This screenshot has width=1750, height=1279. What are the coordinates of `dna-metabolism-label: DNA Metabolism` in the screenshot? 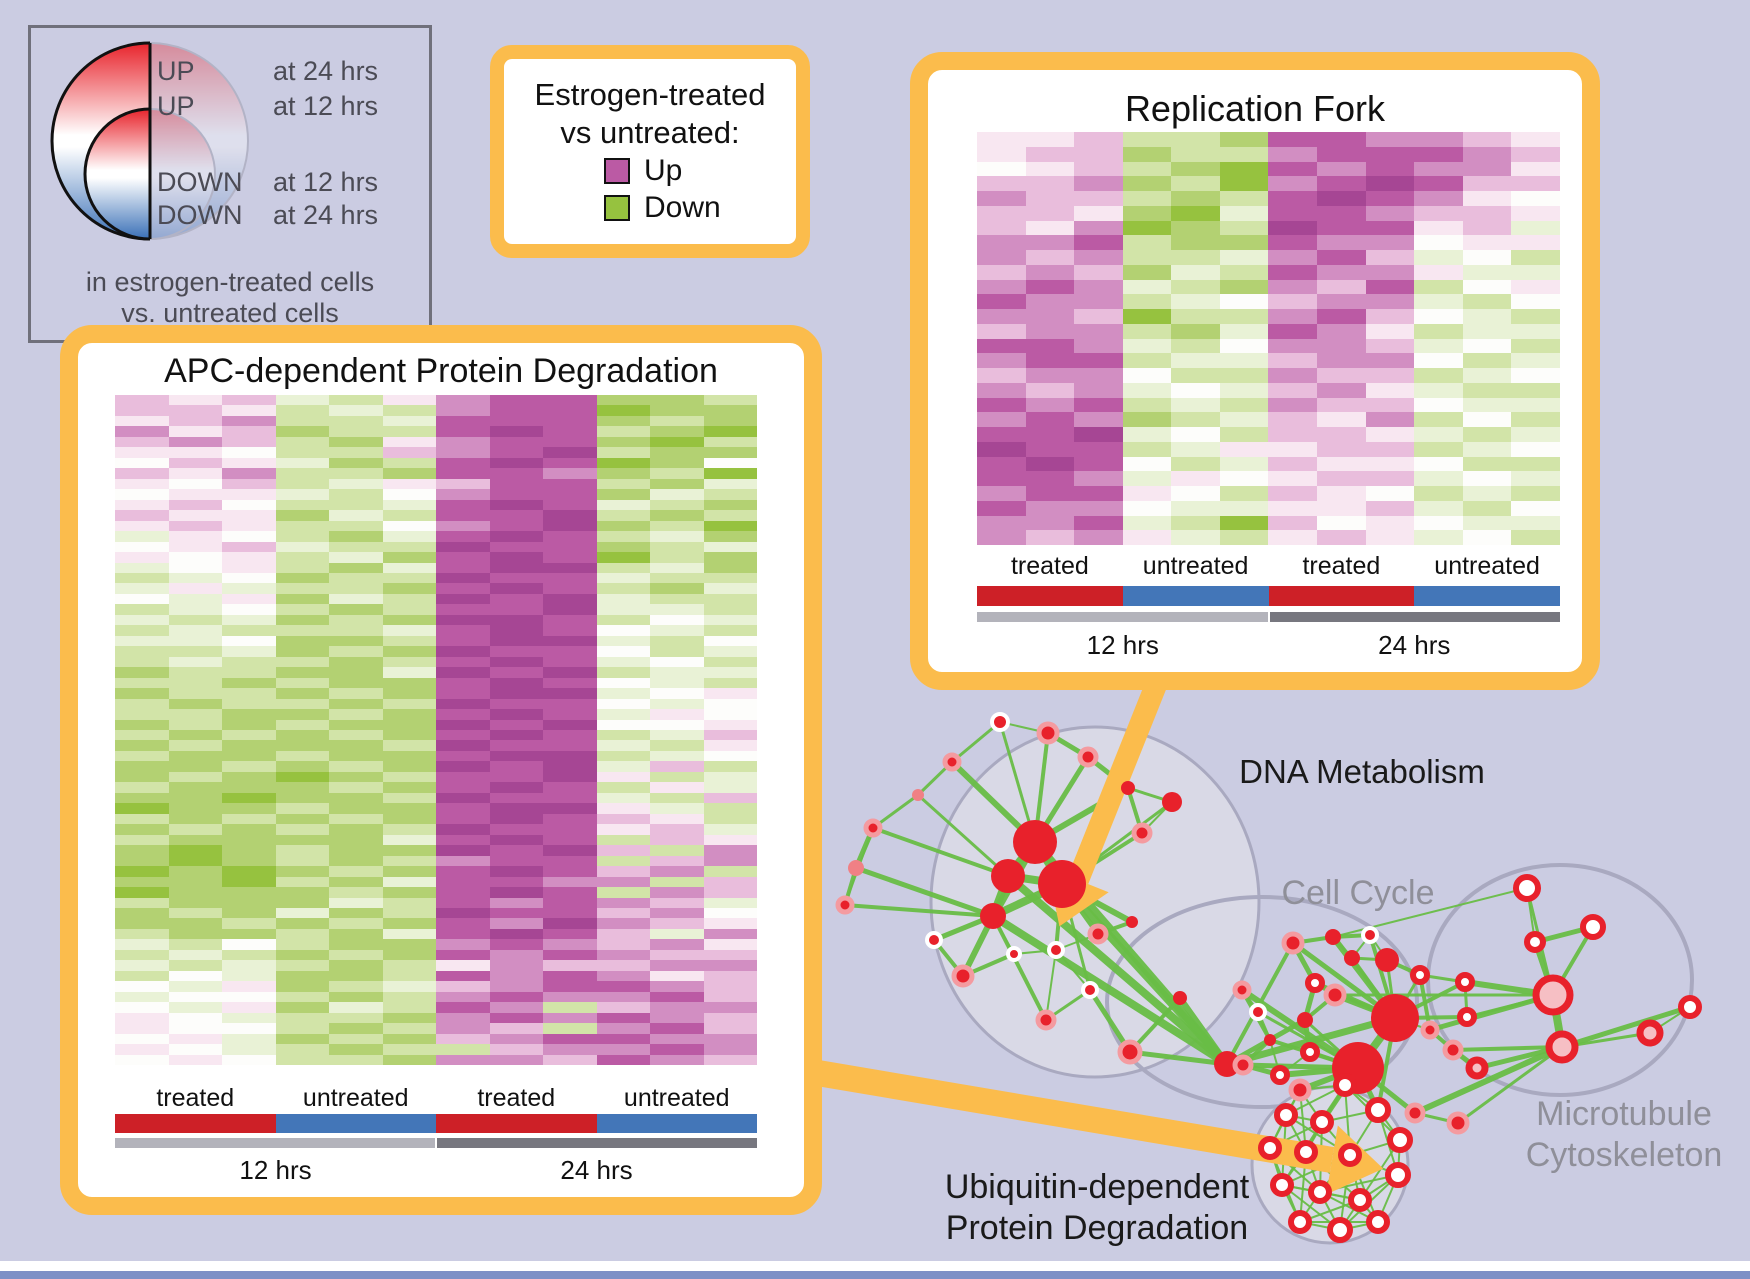 It's located at (1362, 771).